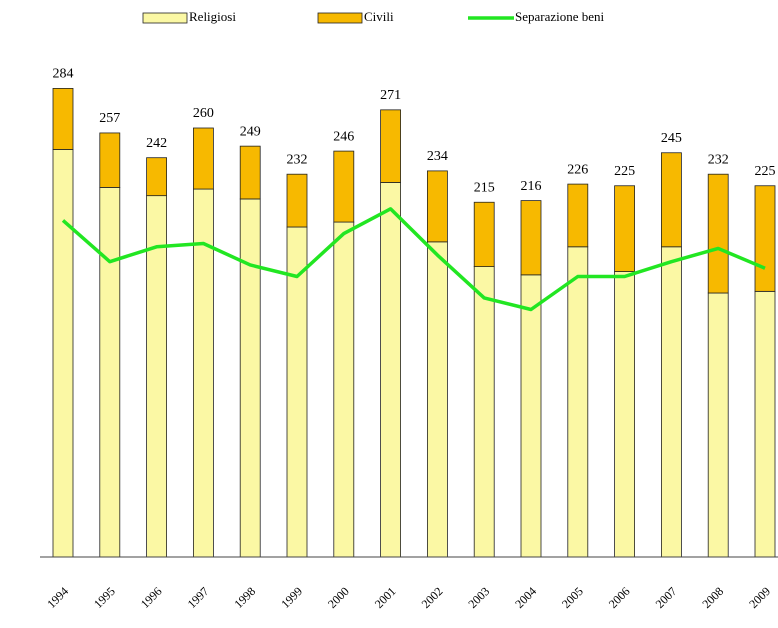 This screenshot has height=628, width=778. I want to click on legend-label: Civili, so click(379, 16).